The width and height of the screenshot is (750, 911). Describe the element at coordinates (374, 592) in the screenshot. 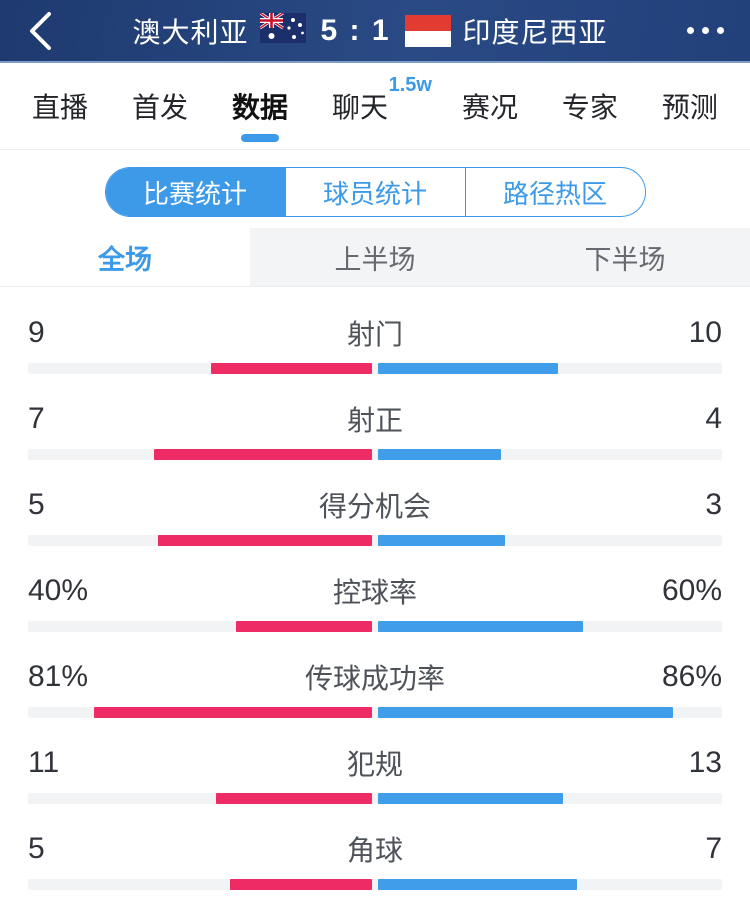

I see `stat-label: 控球率` at that location.